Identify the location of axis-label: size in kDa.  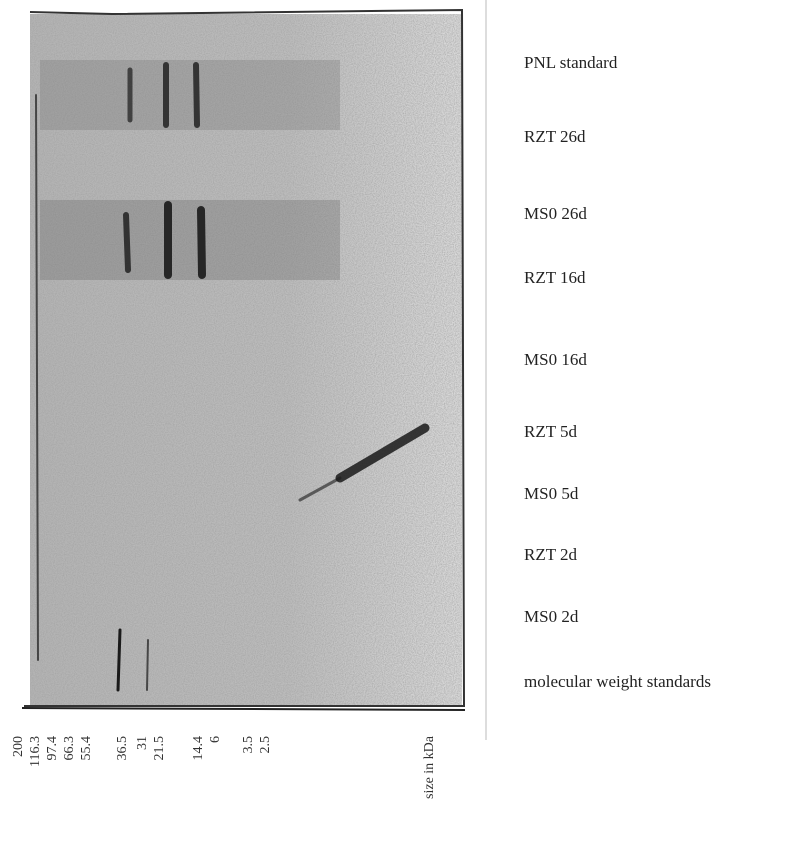
(429, 767).